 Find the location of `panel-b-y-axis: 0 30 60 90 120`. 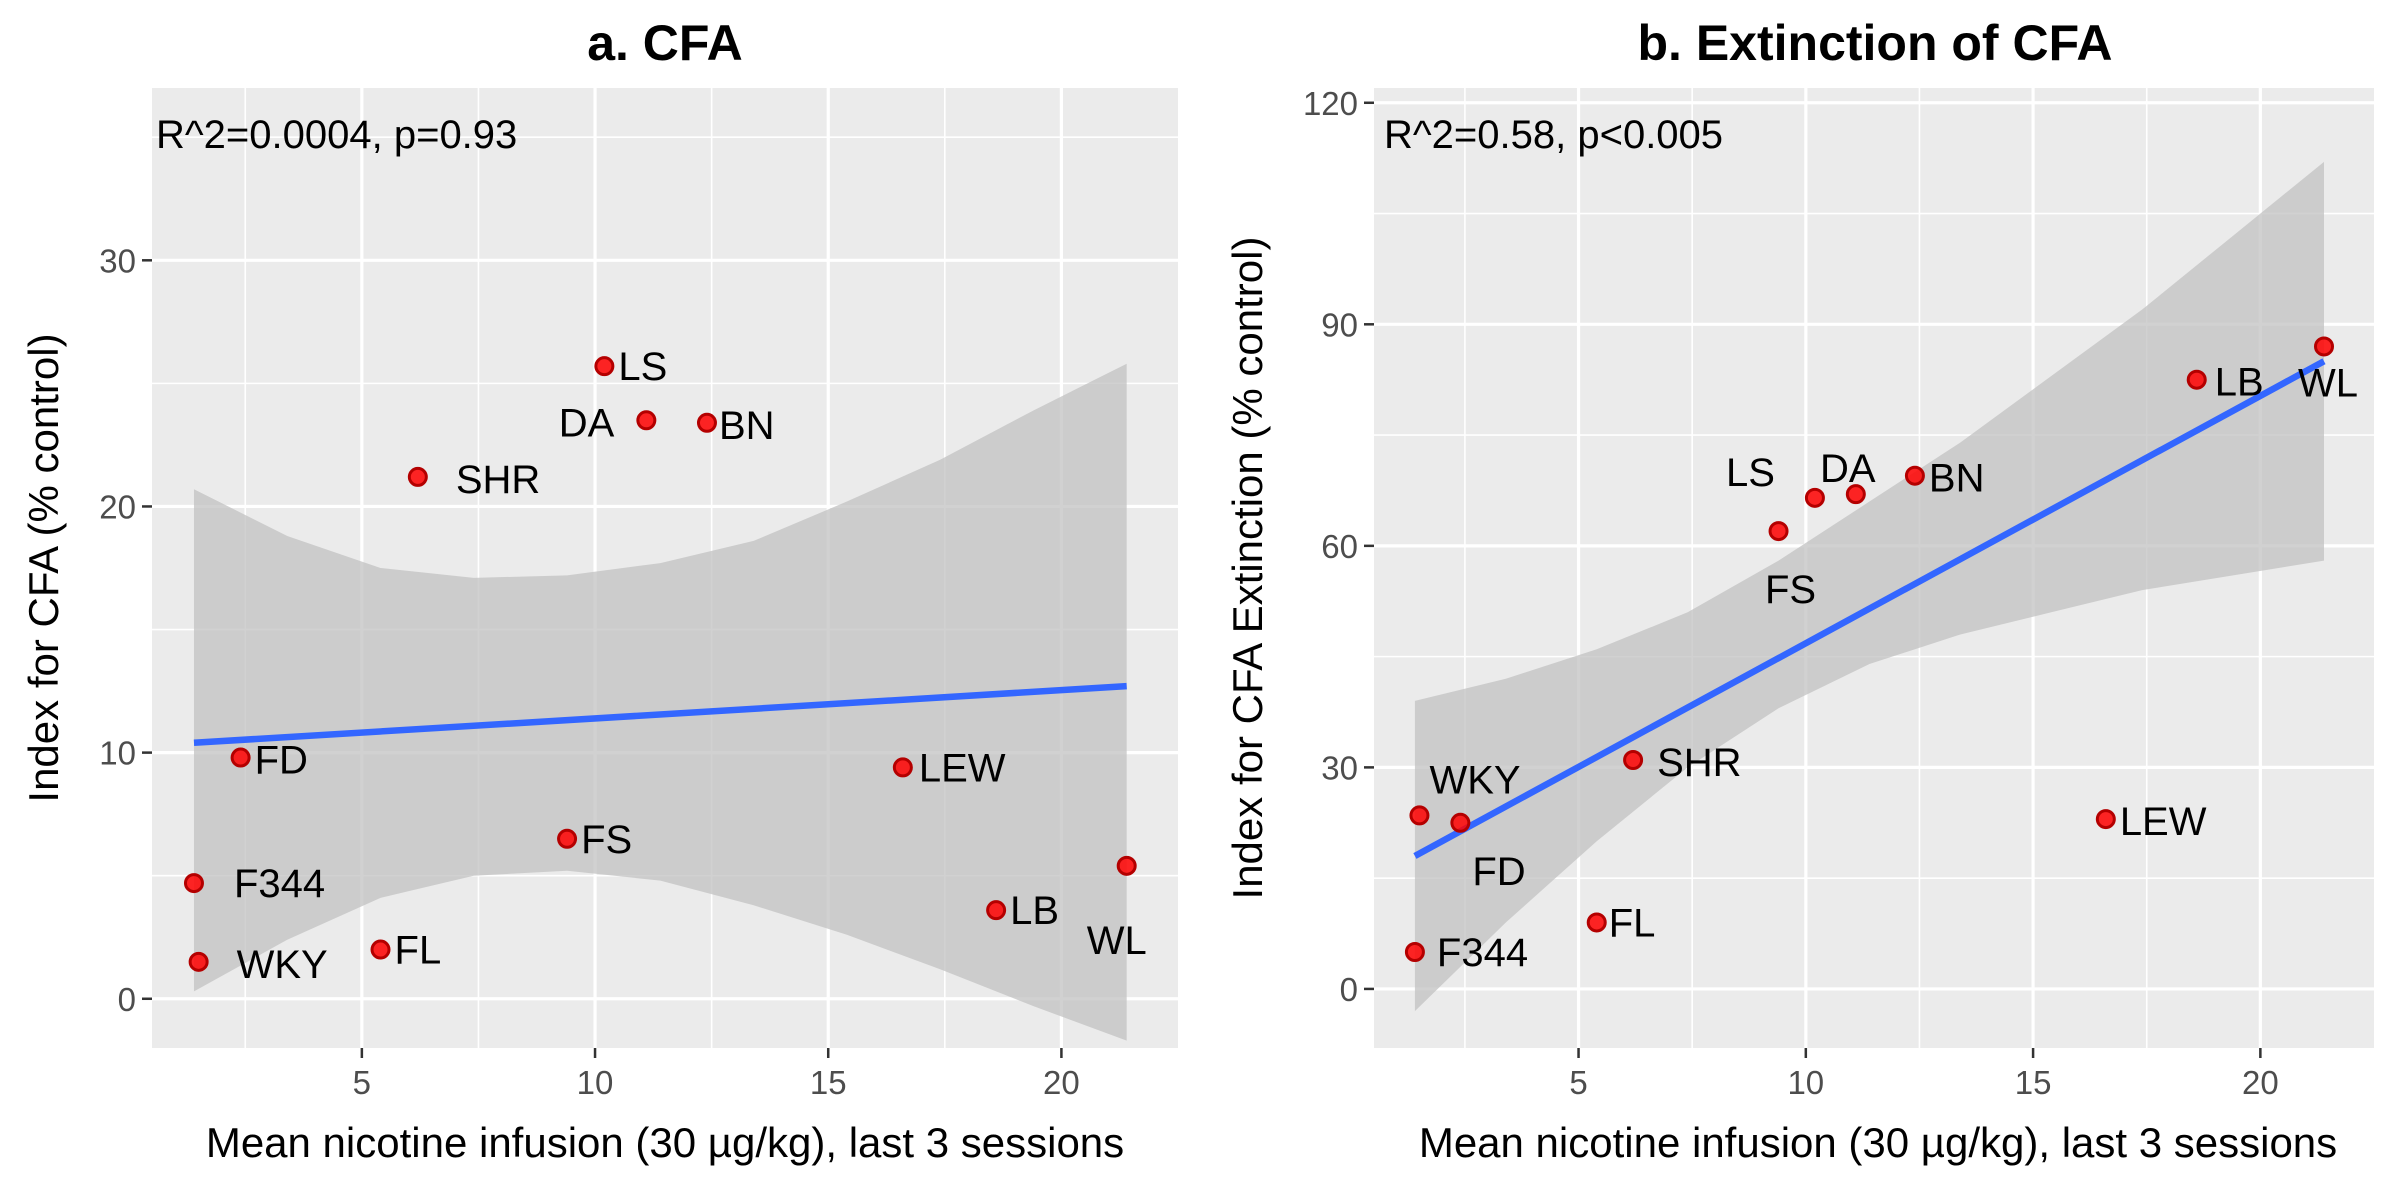

panel-b-y-axis: 0 30 60 90 120 is located at coordinates (1338, 546).